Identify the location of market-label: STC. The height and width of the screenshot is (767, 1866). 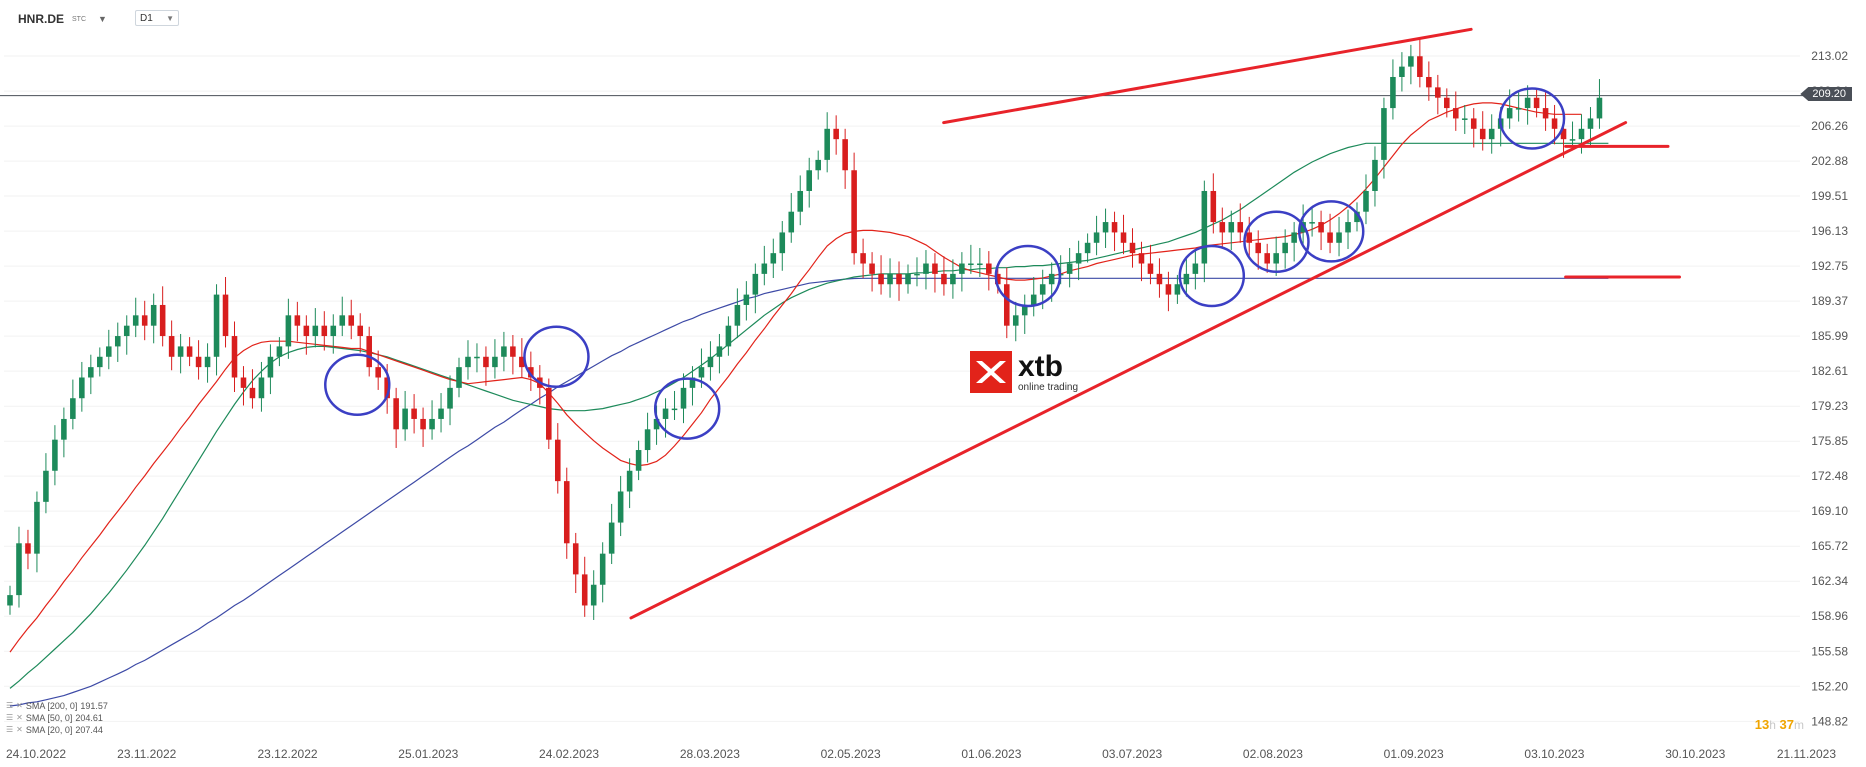
(79, 19).